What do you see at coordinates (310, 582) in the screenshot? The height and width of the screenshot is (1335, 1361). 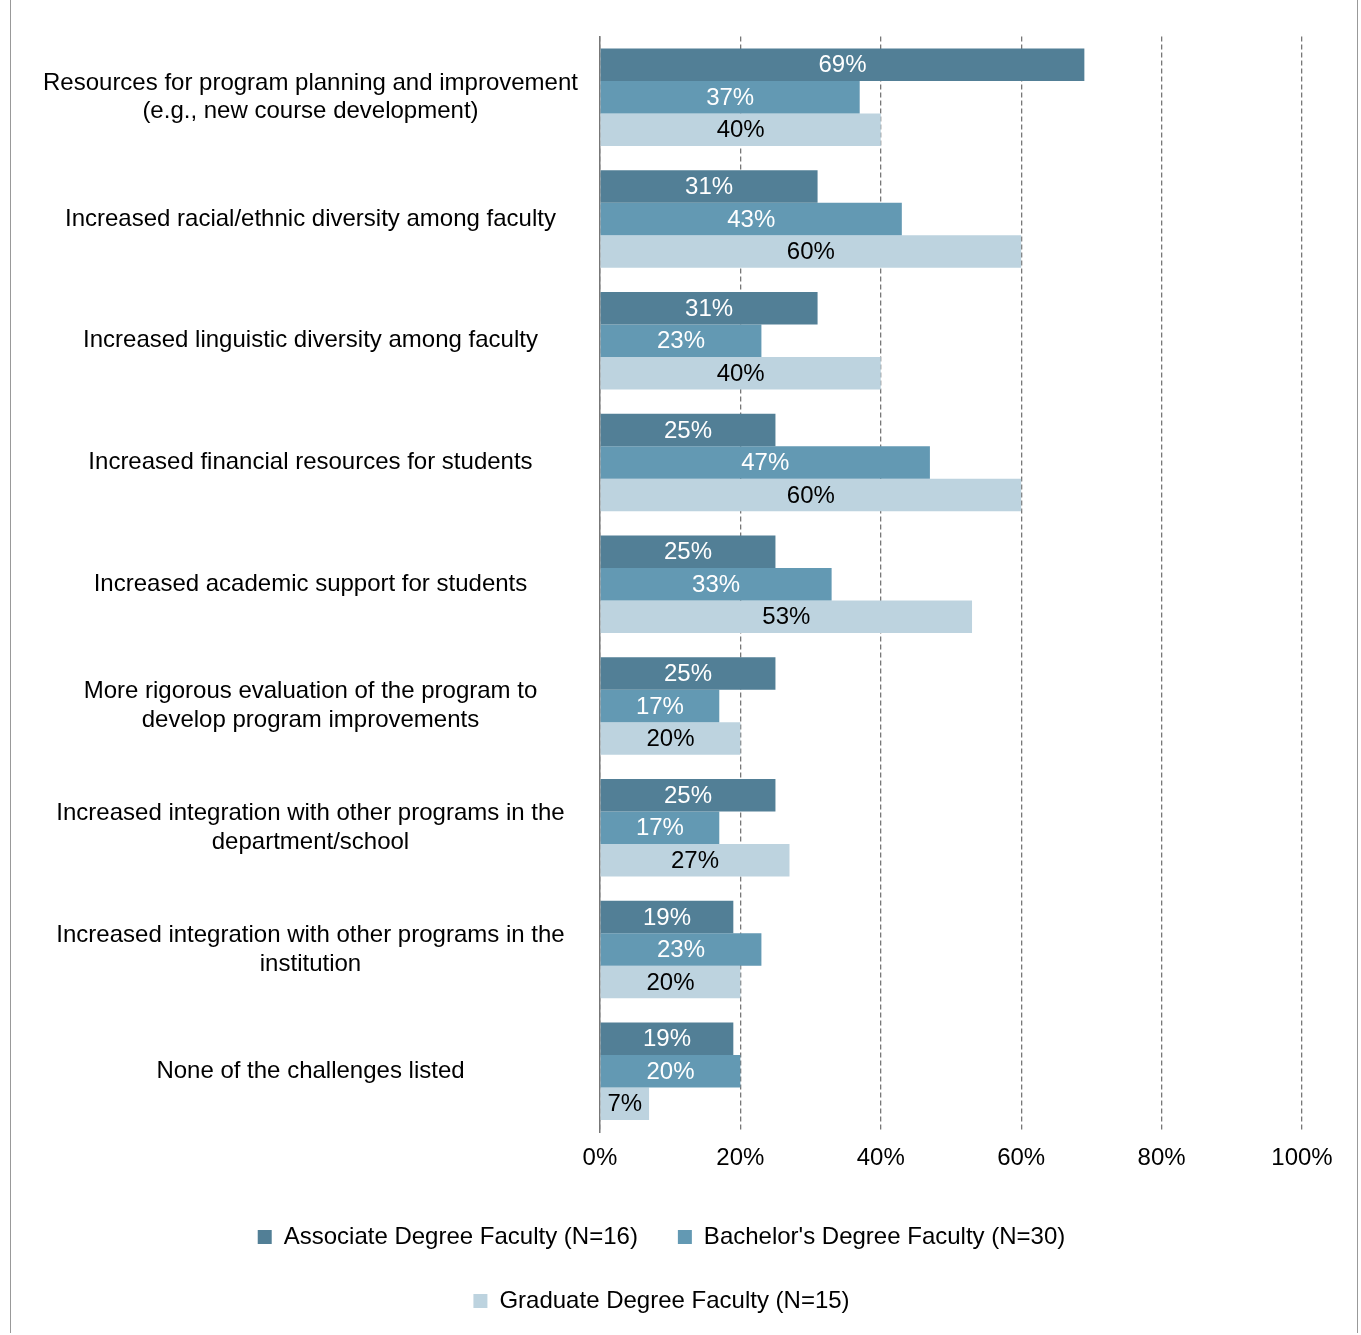 I see `y-tick-label: Increased academic support for students` at bounding box center [310, 582].